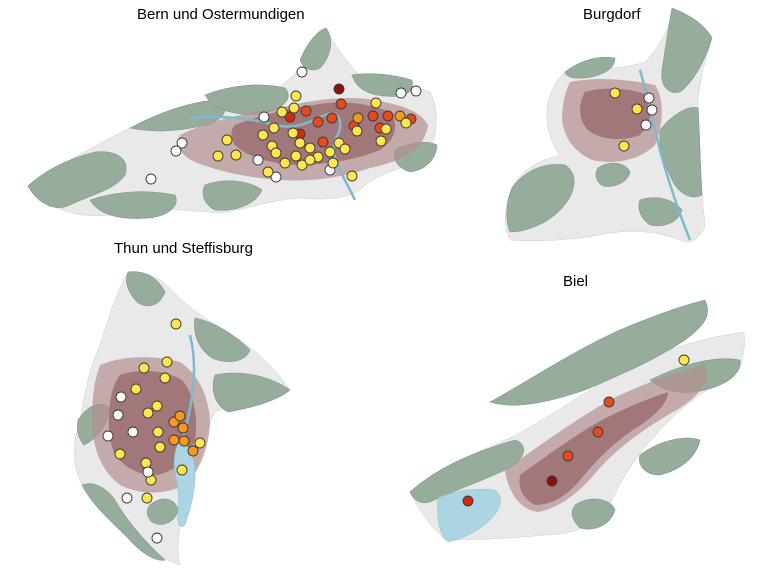  Describe the element at coordinates (576, 281) in the screenshot. I see `map-title-biel: Biel` at that location.